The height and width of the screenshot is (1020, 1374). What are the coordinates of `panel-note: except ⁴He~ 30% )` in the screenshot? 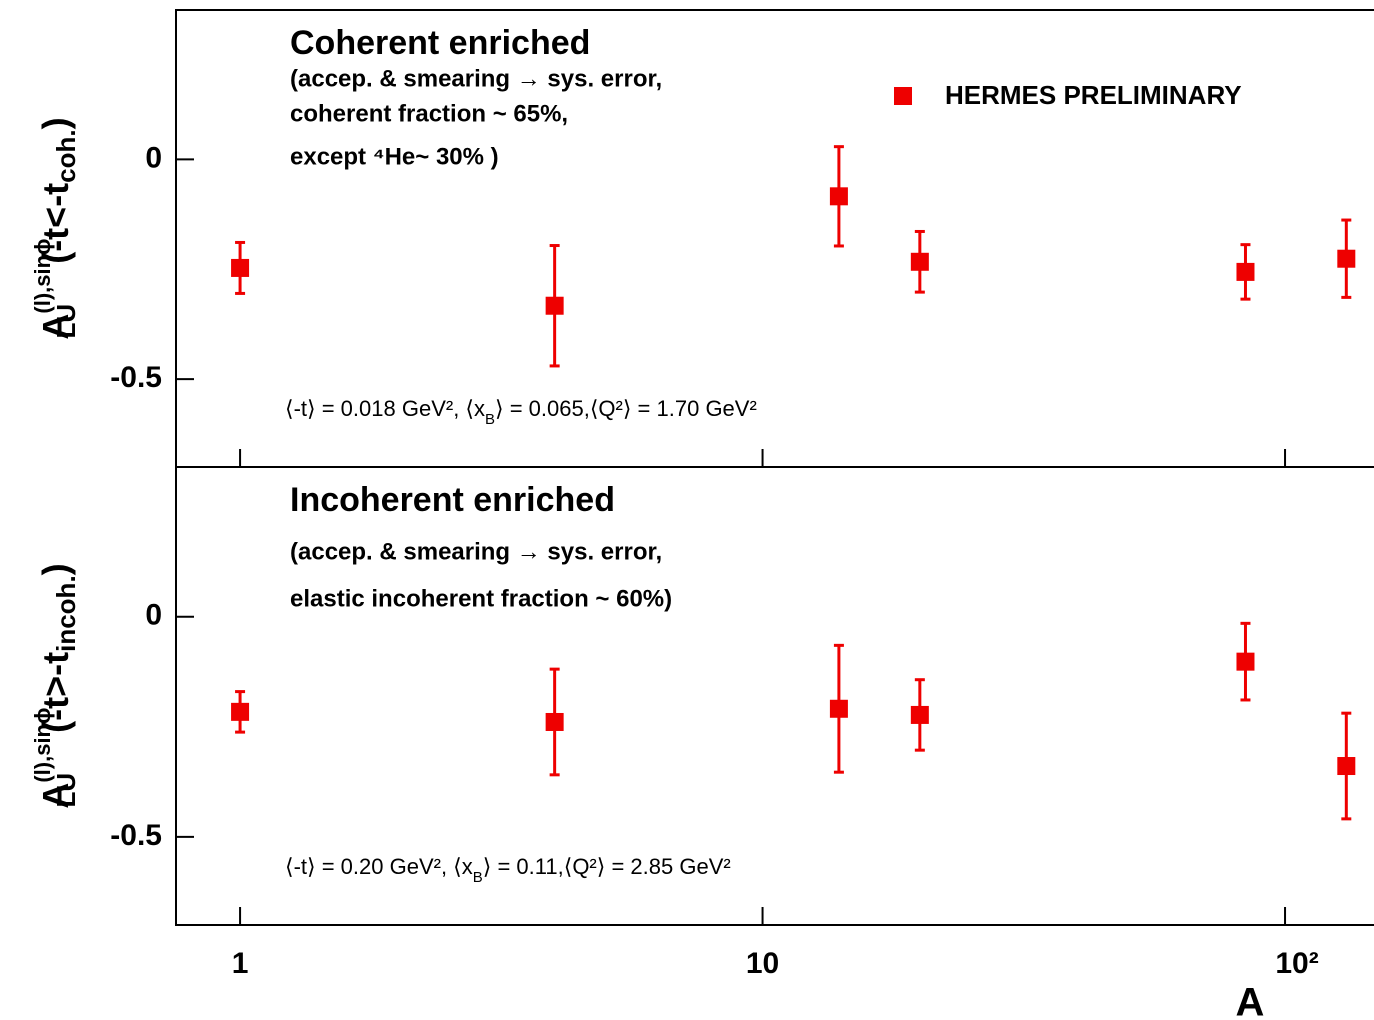 It's located at (394, 156).